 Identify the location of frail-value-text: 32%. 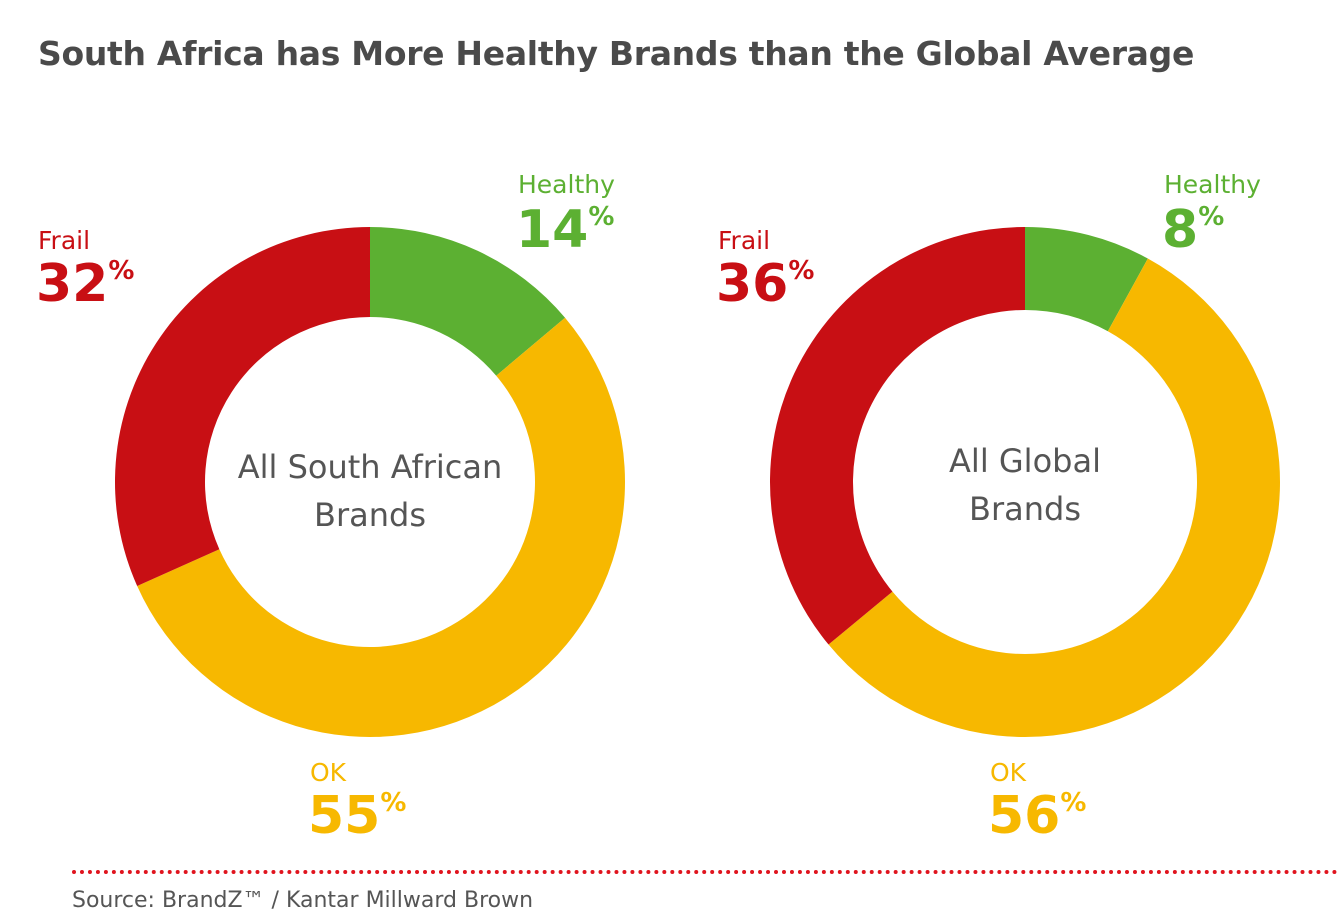
(85, 284).